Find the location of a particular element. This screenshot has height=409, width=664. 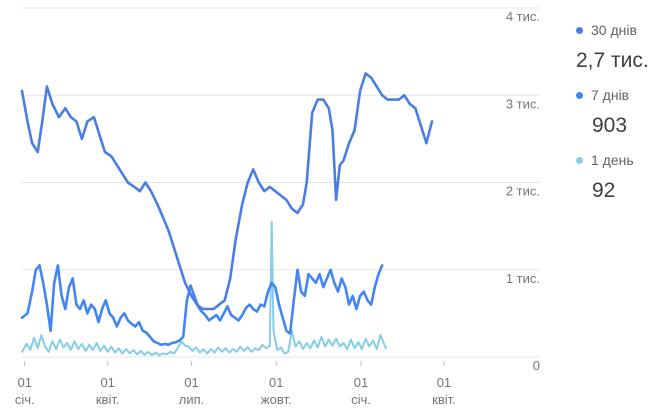

y-axis-ticks: 0 1 тис. 2 тис. 3 тис. 4 тис. is located at coordinates (523, 191).